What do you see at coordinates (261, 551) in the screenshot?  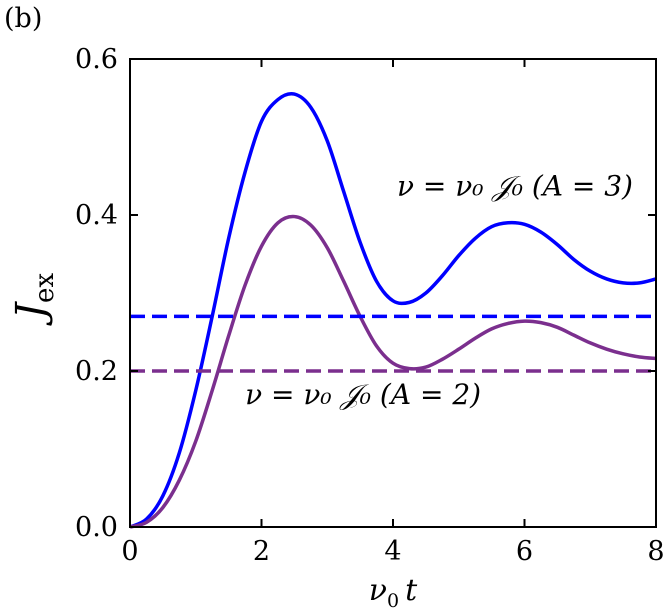 I see `x-tick-label: 2` at bounding box center [261, 551].